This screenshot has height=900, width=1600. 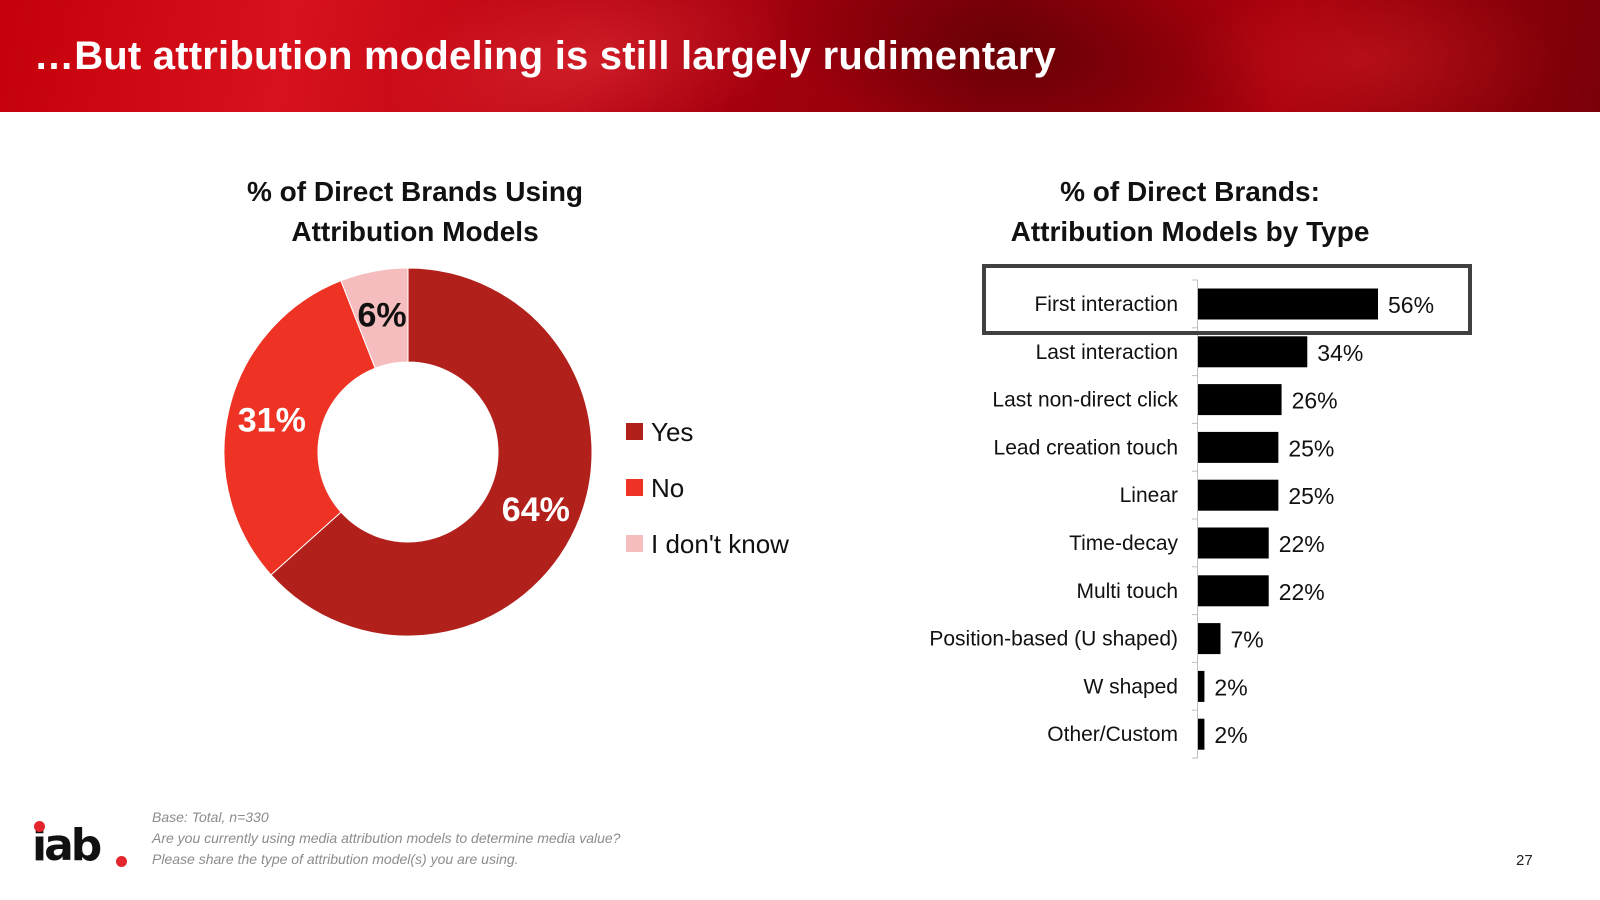 I want to click on donut-slice-label: 31%, so click(x=272, y=421).